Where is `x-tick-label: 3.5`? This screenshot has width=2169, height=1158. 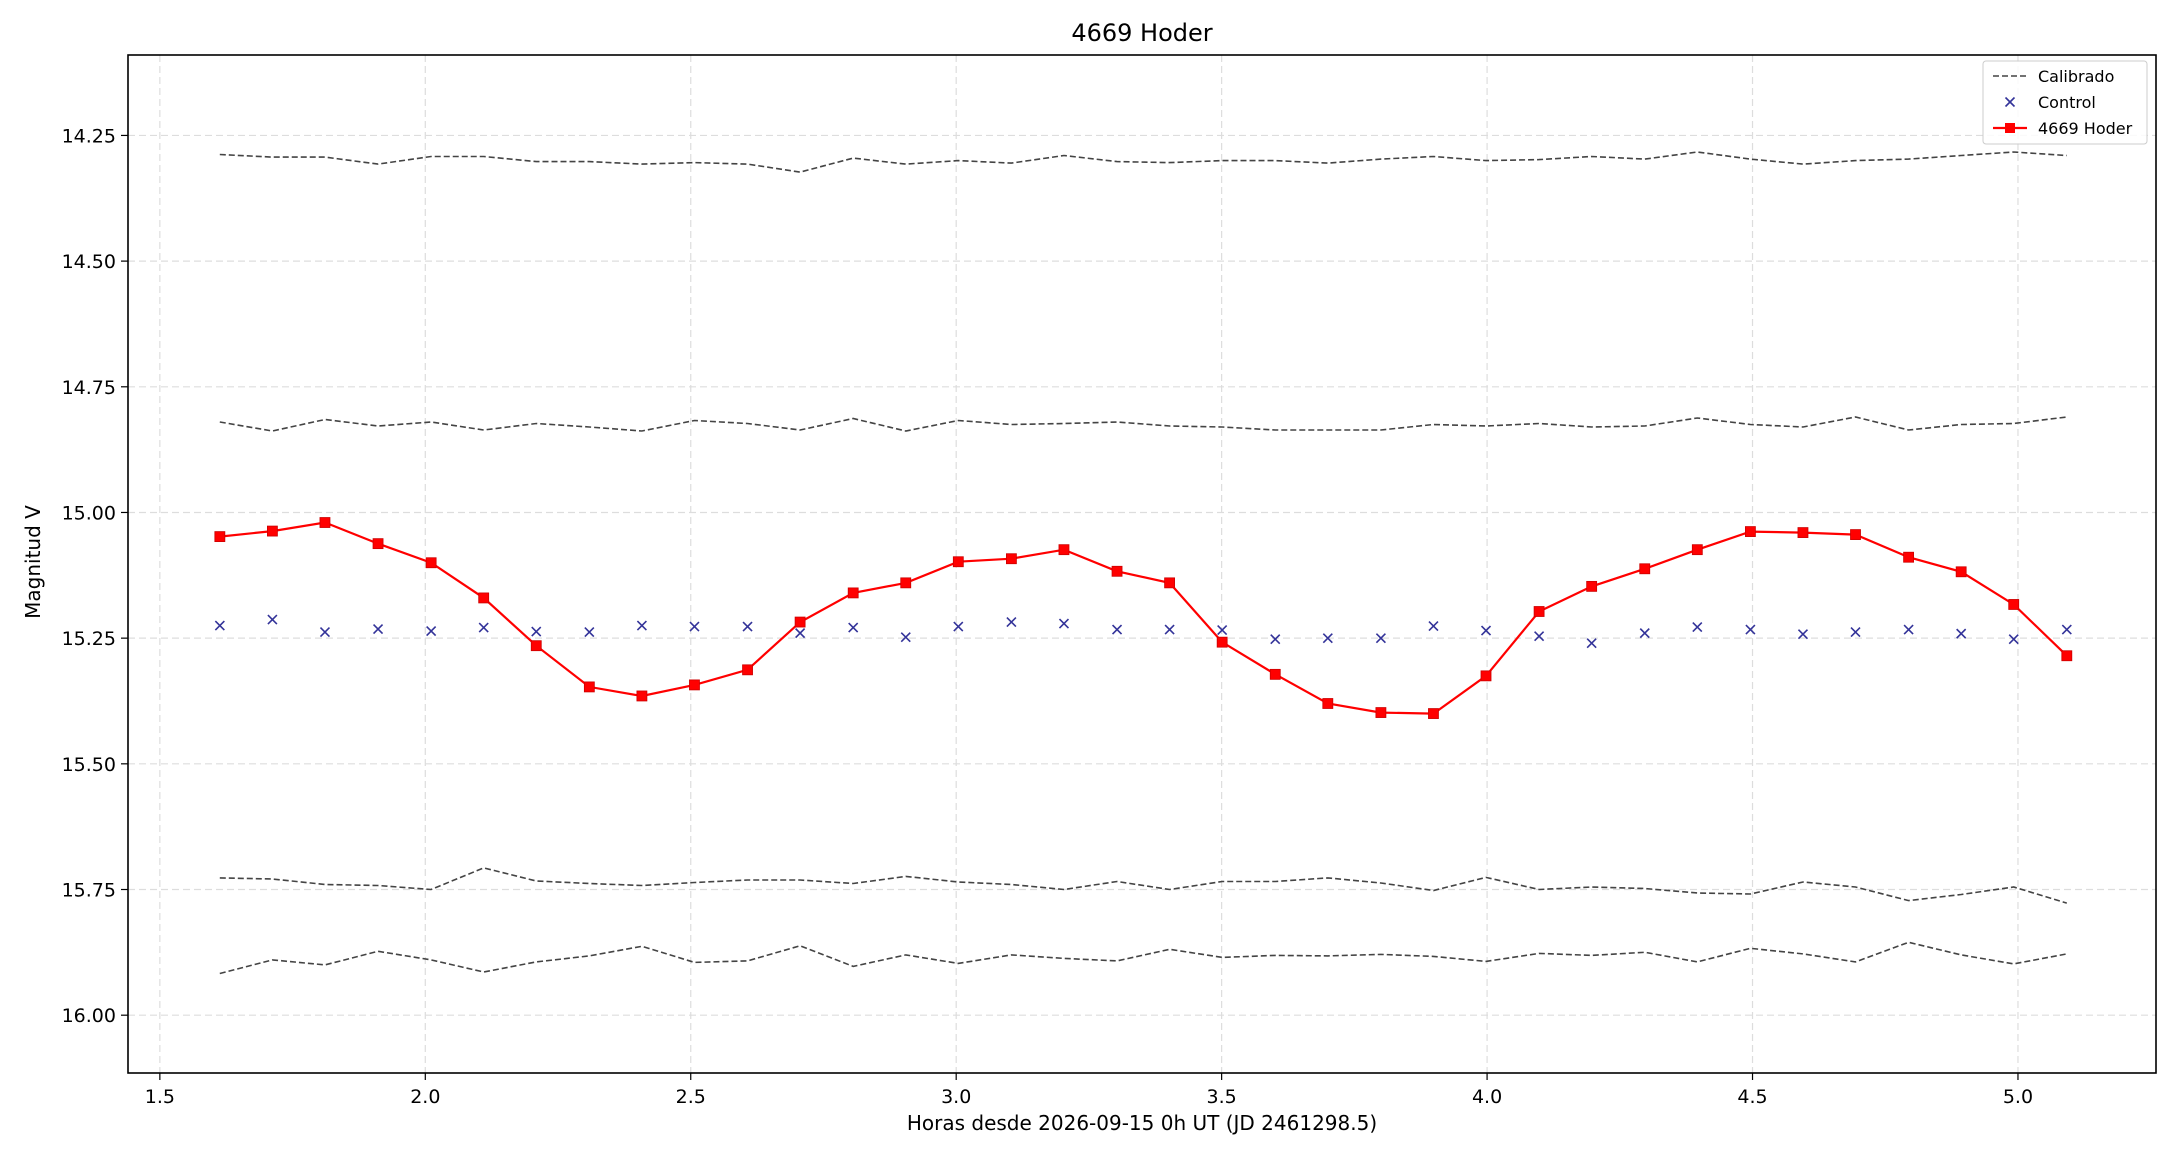 x-tick-label: 3.5 is located at coordinates (1222, 1097).